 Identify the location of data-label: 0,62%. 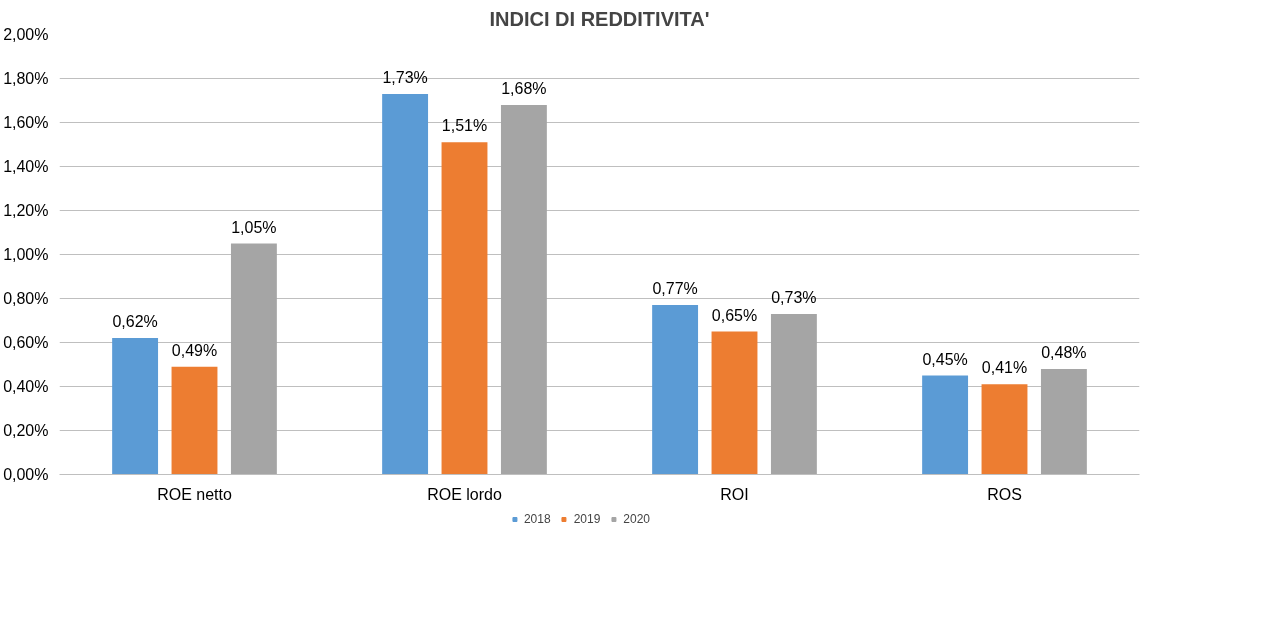
(135, 322).